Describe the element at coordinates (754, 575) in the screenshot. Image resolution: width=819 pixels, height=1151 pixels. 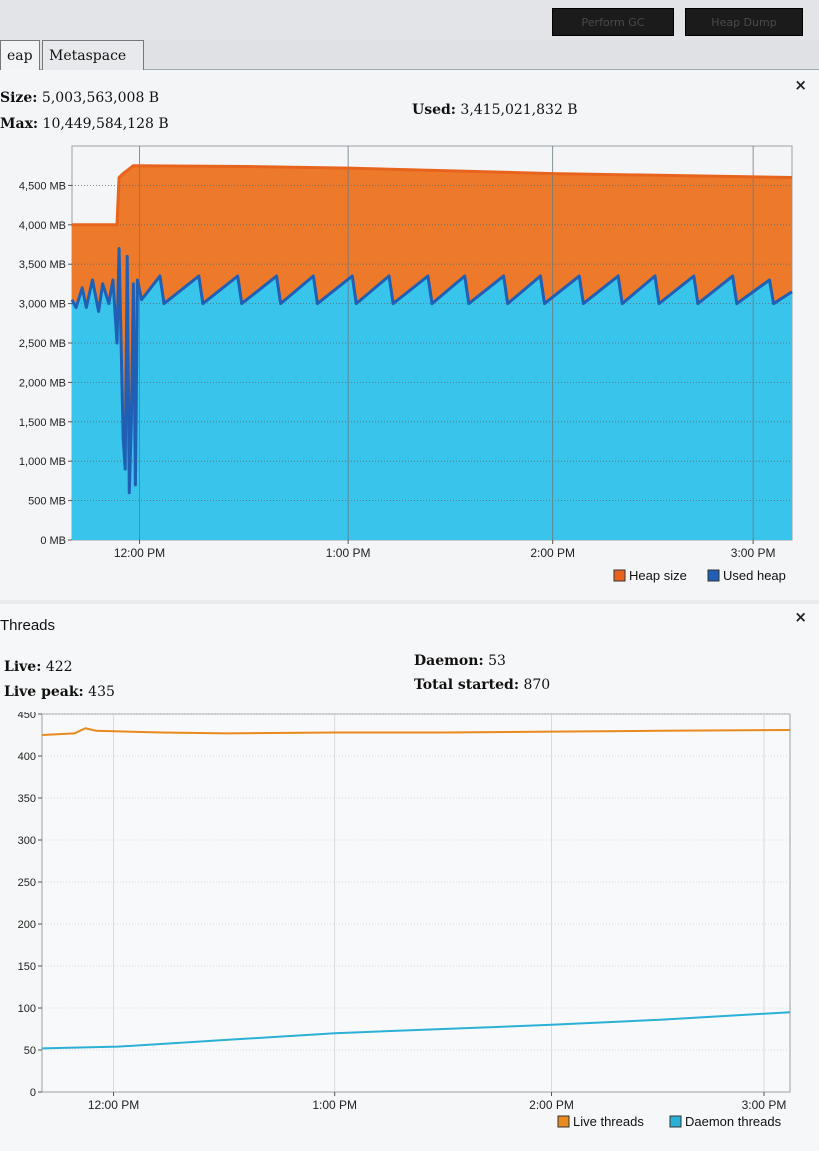
I see `legend-label-used-heap: Used heap` at that location.